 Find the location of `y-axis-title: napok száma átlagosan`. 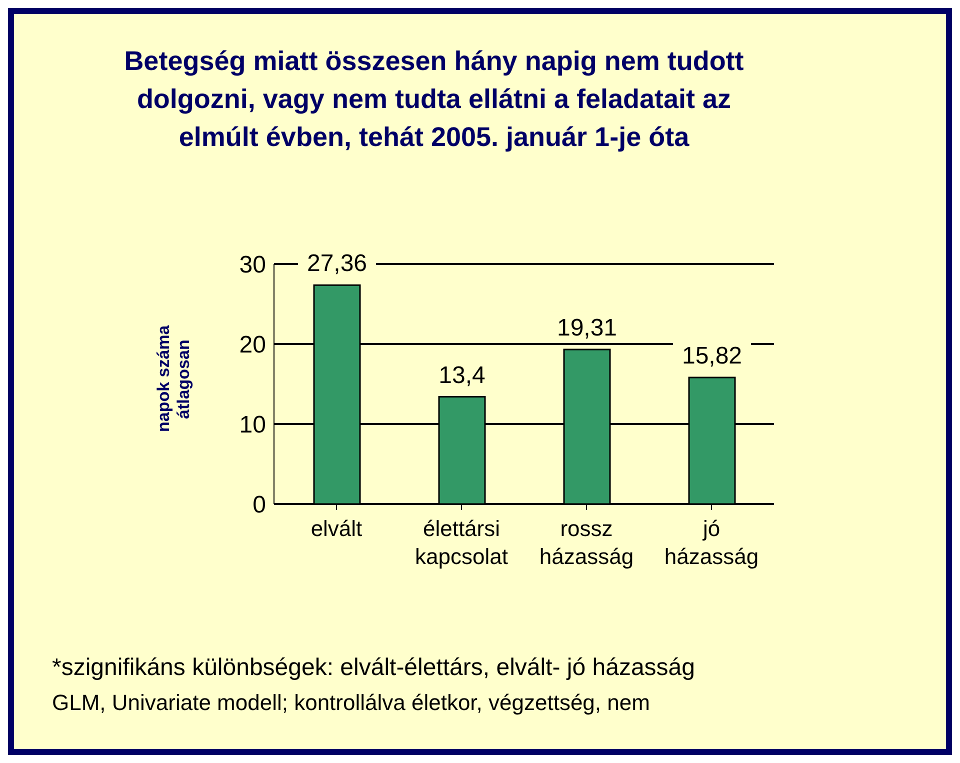

y-axis-title: napok száma átlagosan is located at coordinates (174, 379).